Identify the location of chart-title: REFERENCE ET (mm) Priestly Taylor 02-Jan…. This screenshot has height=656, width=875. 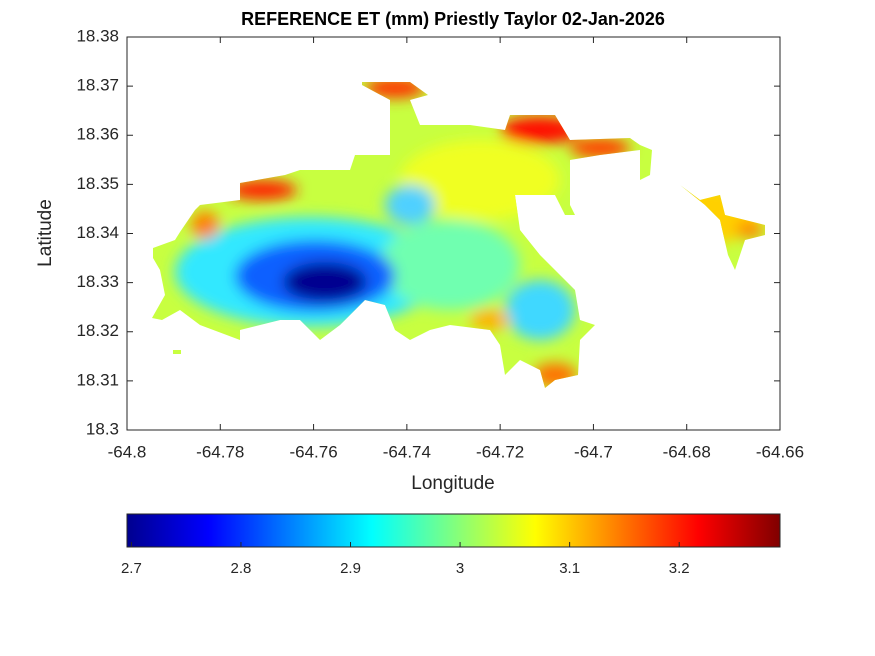
(453, 19).